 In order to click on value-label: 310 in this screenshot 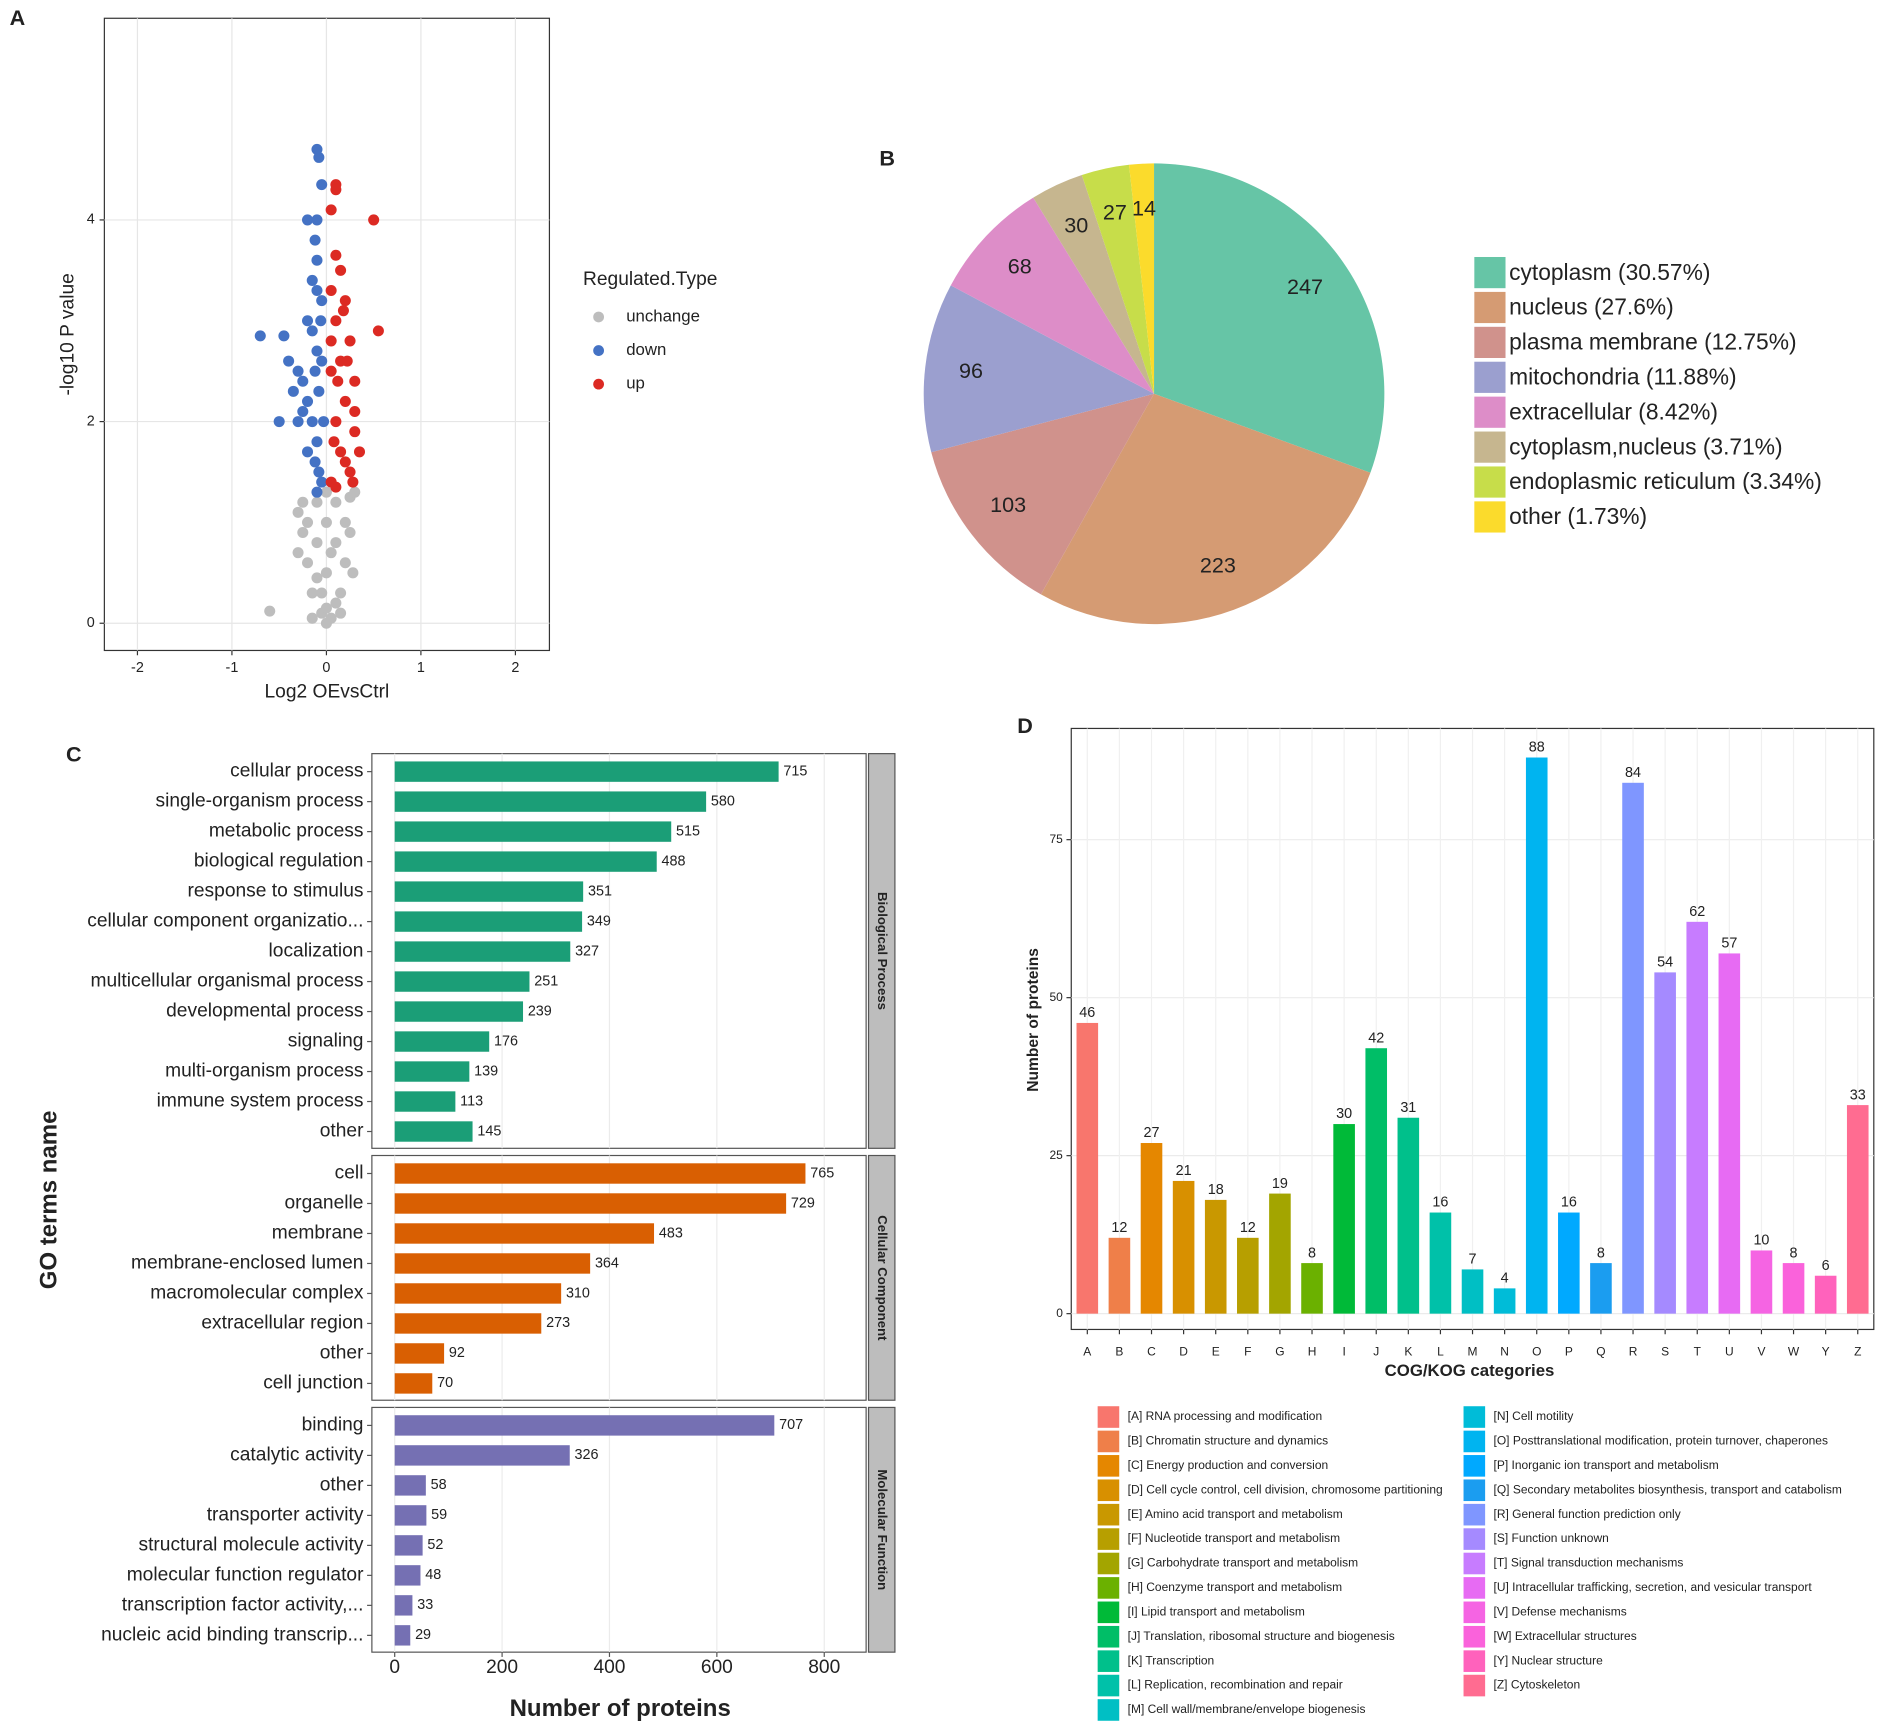, I will do `click(578, 1293)`.